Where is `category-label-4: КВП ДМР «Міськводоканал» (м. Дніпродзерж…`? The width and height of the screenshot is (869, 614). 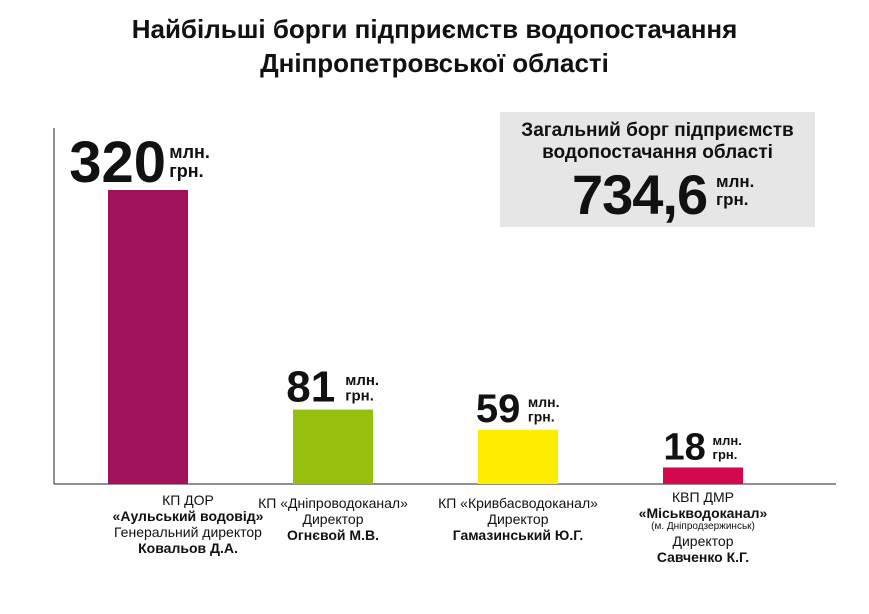
category-label-4: КВП ДМР «Міськводоканал» (м. Дніпродзерж… is located at coordinates (703, 527).